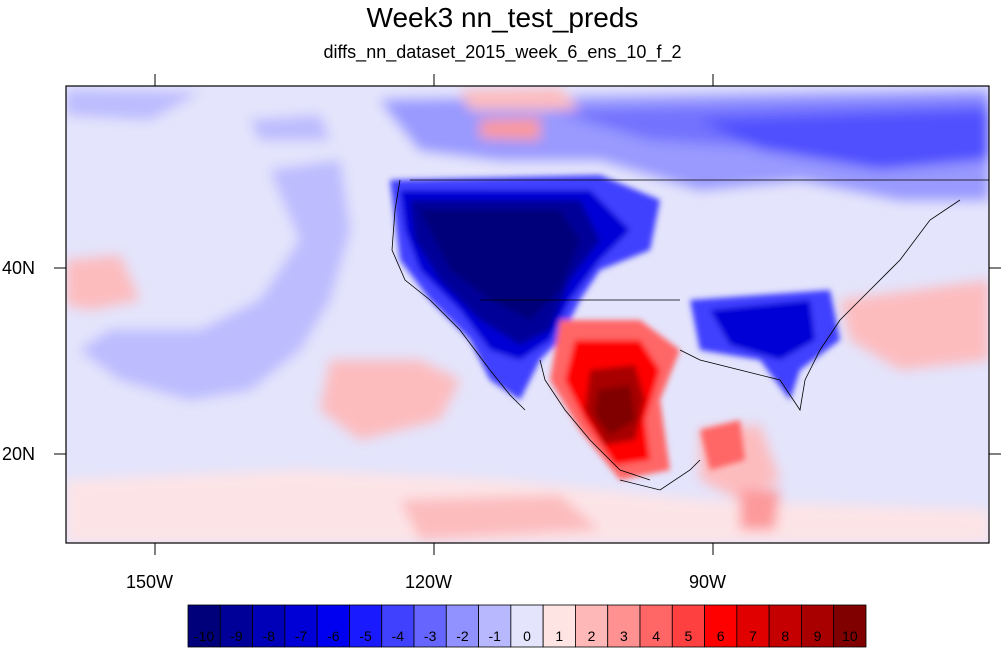 The height and width of the screenshot is (672, 1005). Describe the element at coordinates (429, 582) in the screenshot. I see `lon-label-120w: 120W` at that location.